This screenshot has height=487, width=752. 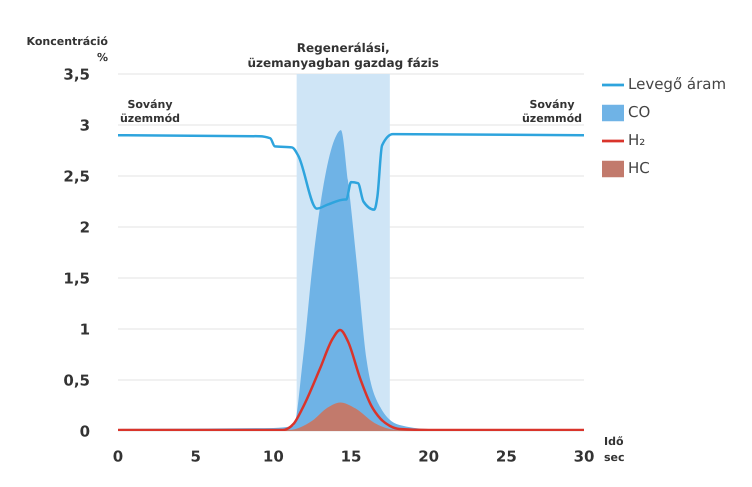 What do you see at coordinates (85, 227) in the screenshot?
I see `y-tick-label: 2` at bounding box center [85, 227].